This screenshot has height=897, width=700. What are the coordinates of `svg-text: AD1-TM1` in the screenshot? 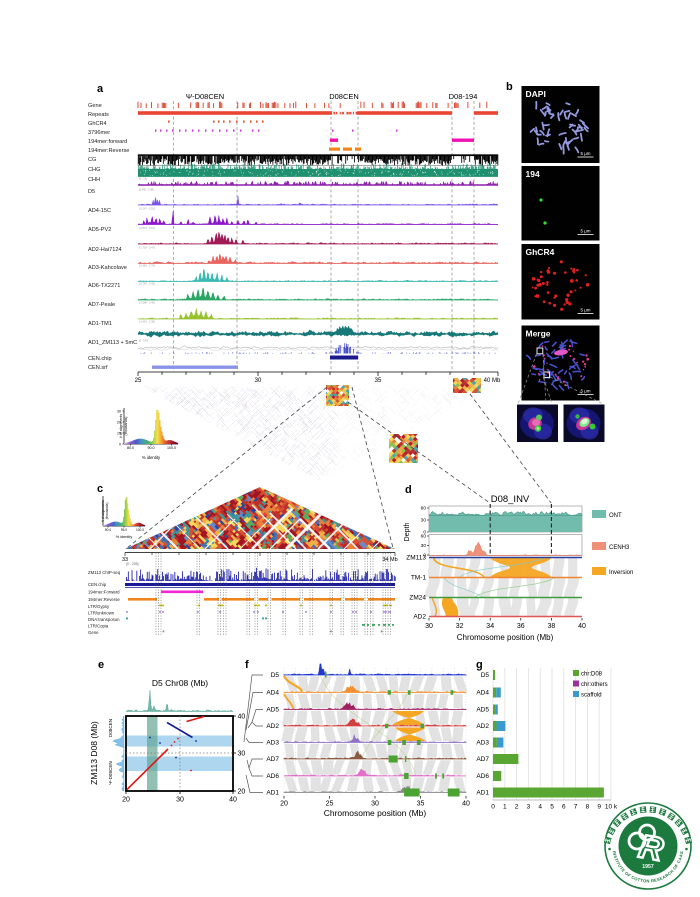 It's located at (100, 324).